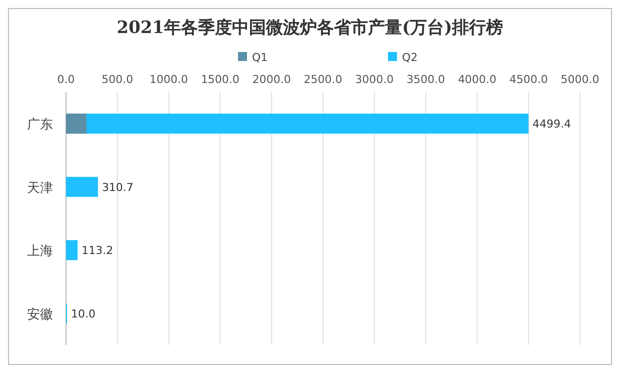 This screenshot has height=371, width=628. What do you see at coordinates (374, 79) in the screenshot?
I see `x-tick-label: 3000.0` at bounding box center [374, 79].